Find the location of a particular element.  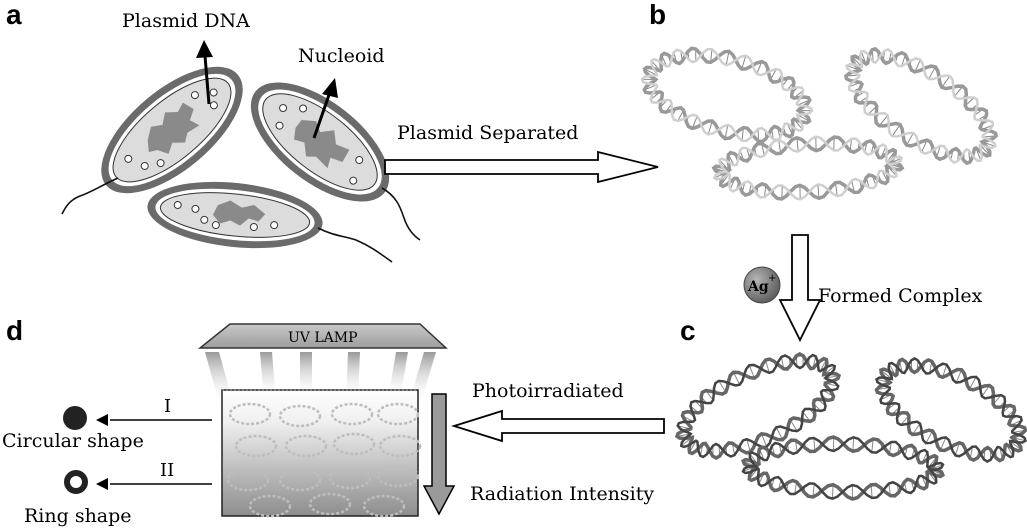

label-ring-shape: Ring shape is located at coordinates (78, 516).